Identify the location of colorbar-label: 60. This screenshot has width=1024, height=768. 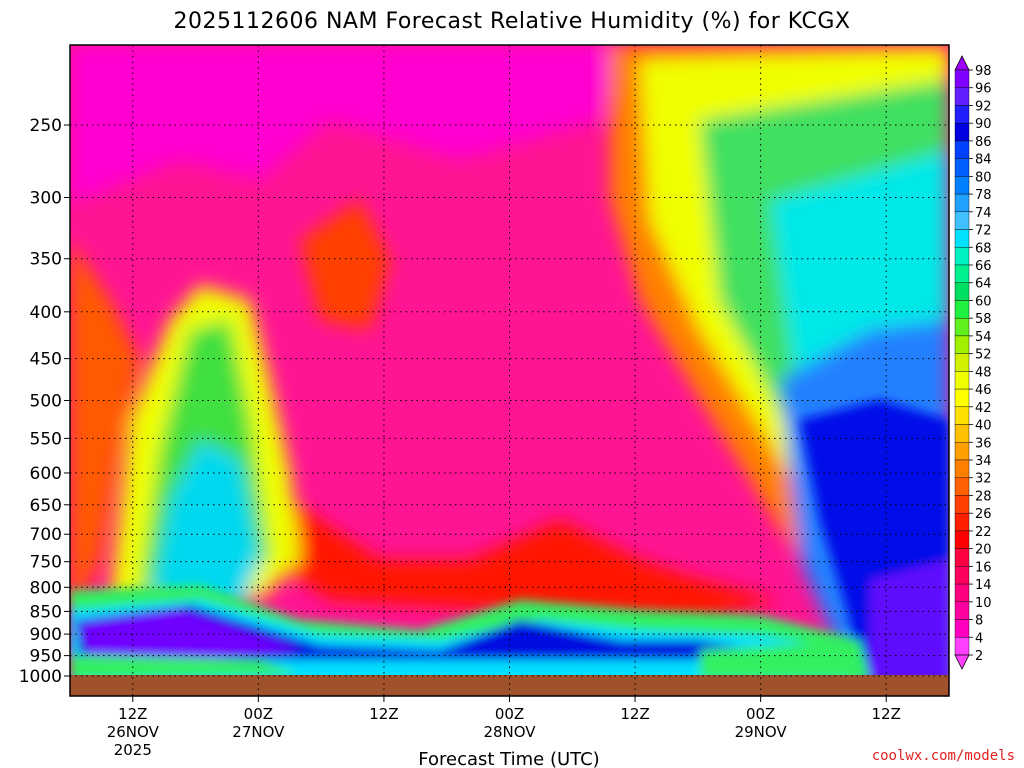
(983, 301).